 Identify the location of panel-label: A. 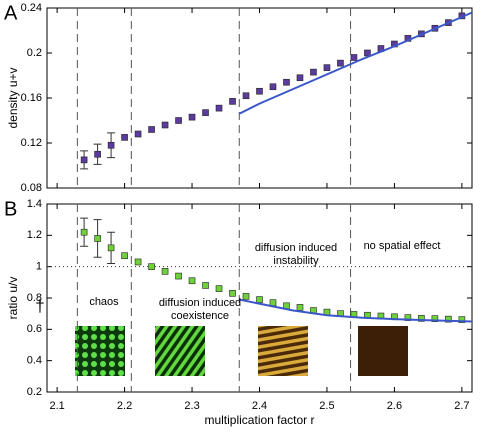
(11, 13).